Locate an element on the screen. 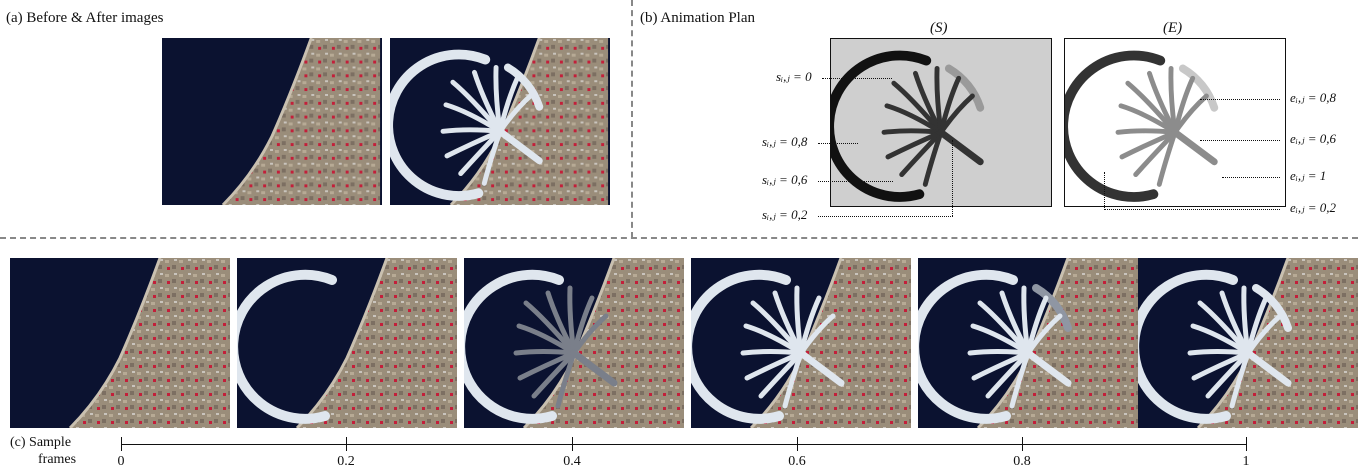  timeline-tick-label: 0.8 is located at coordinates (1022, 461).